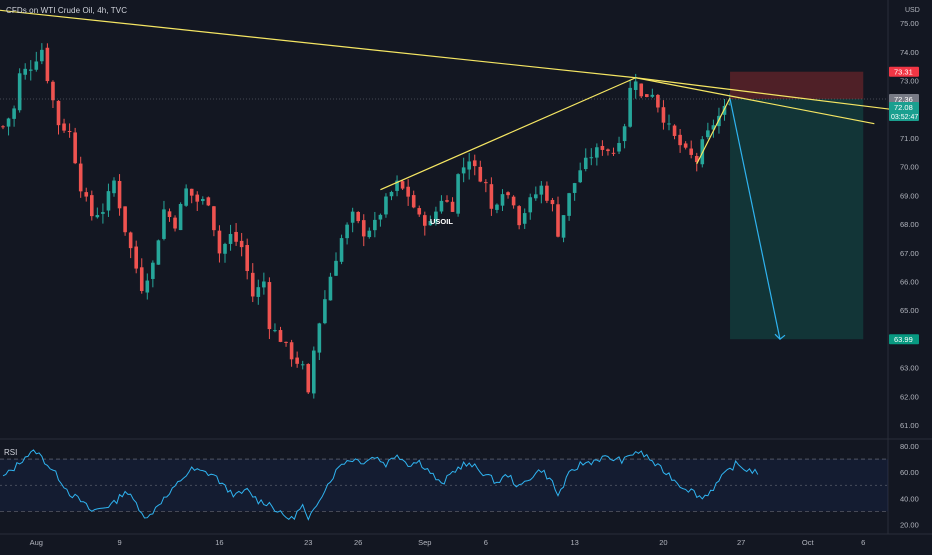 This screenshot has height=555, width=932. Describe the element at coordinates (36, 542) in the screenshot. I see `x-tick-label: Aug` at that location.